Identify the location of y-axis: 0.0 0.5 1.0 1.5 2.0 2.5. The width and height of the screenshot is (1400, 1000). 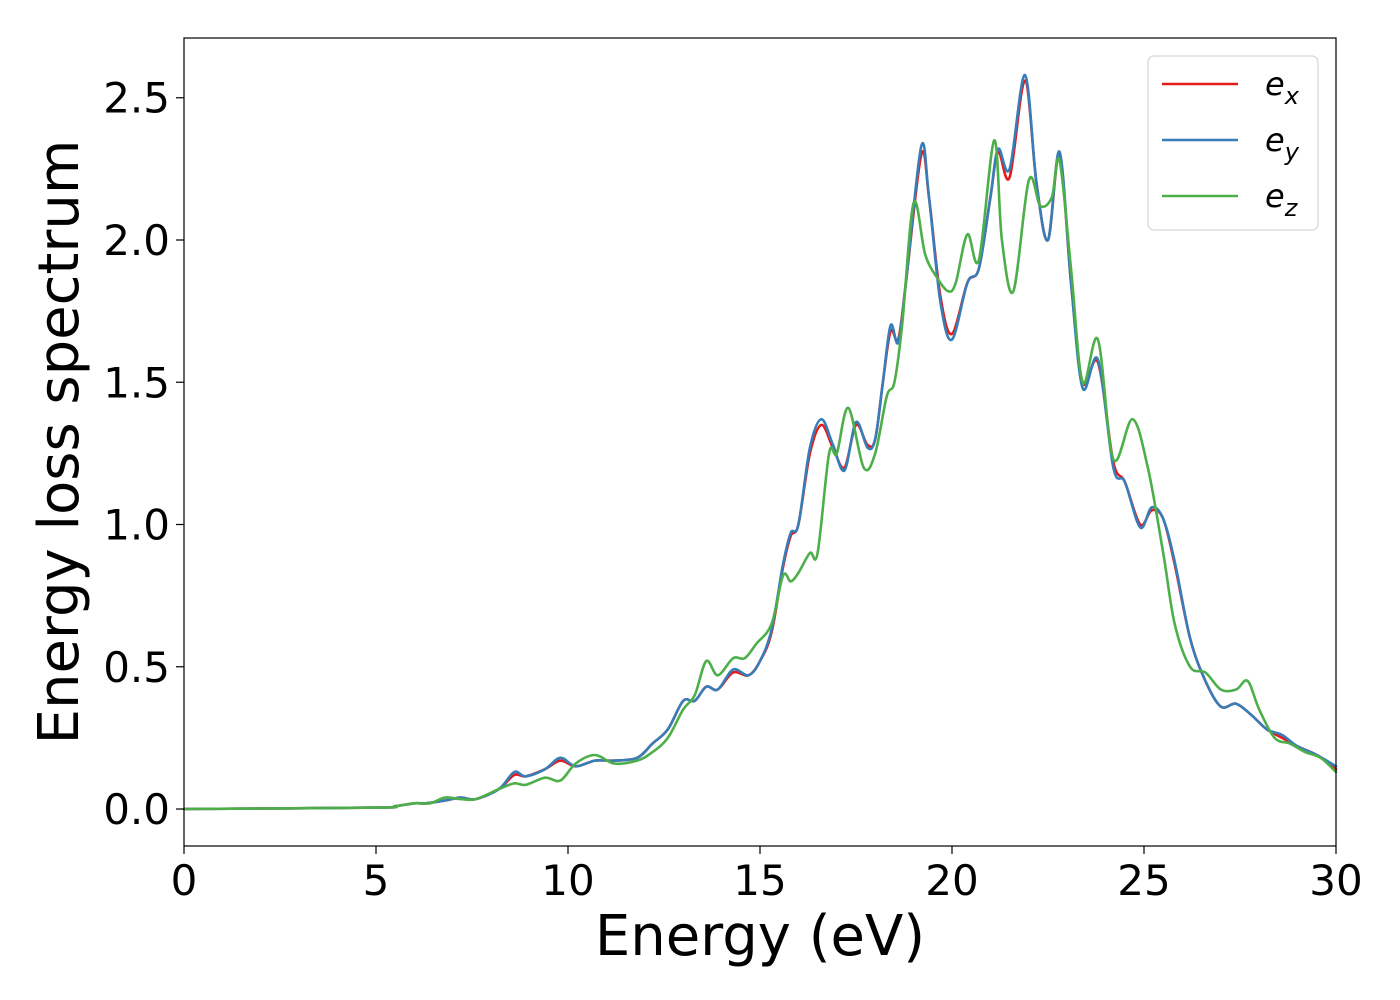
(143, 454).